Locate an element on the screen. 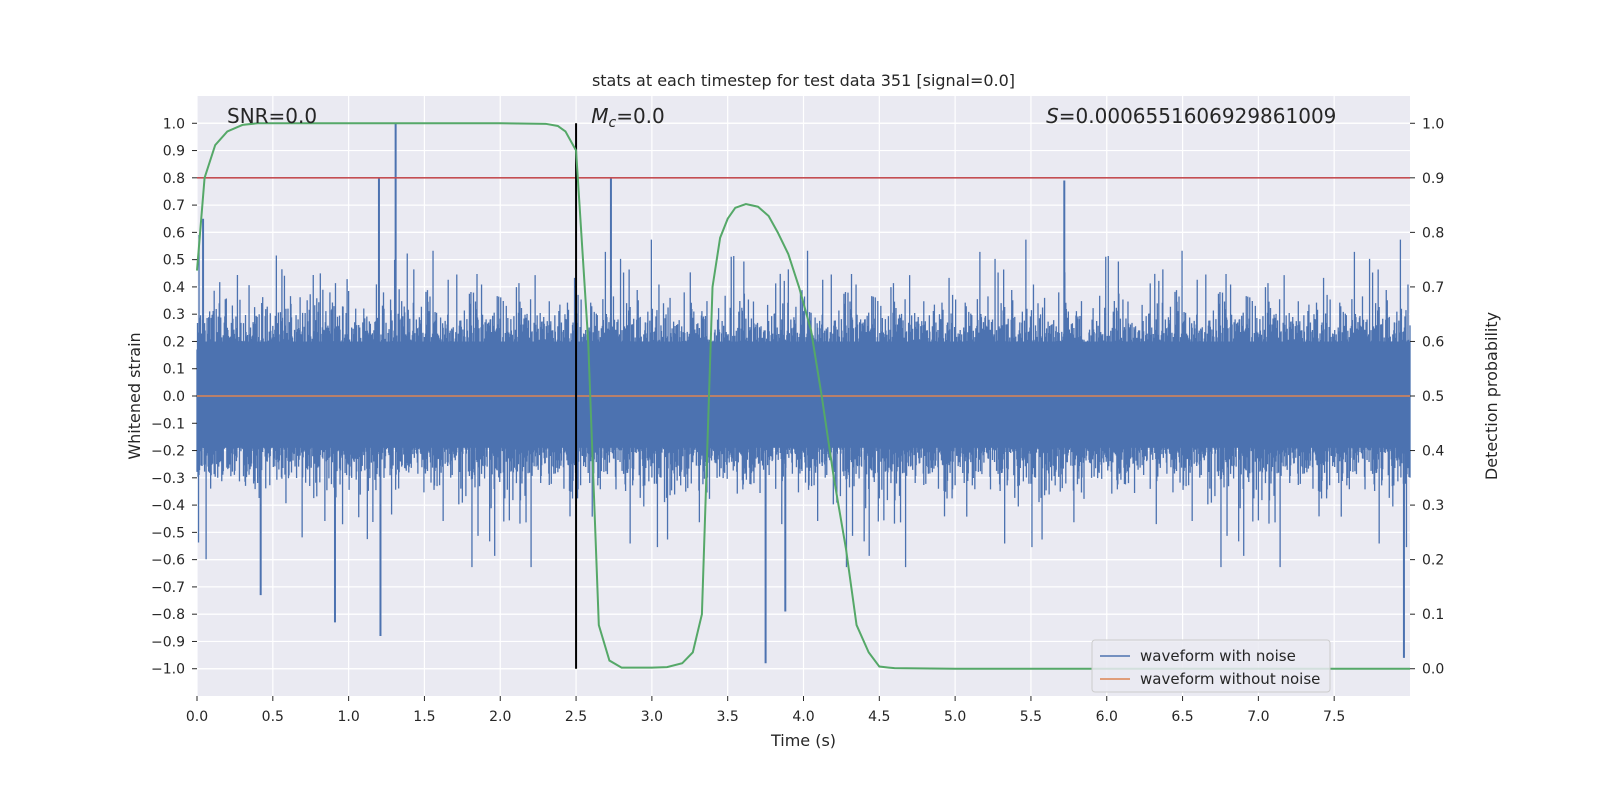  y-left-tick-label: 1.0 is located at coordinates (174, 124).